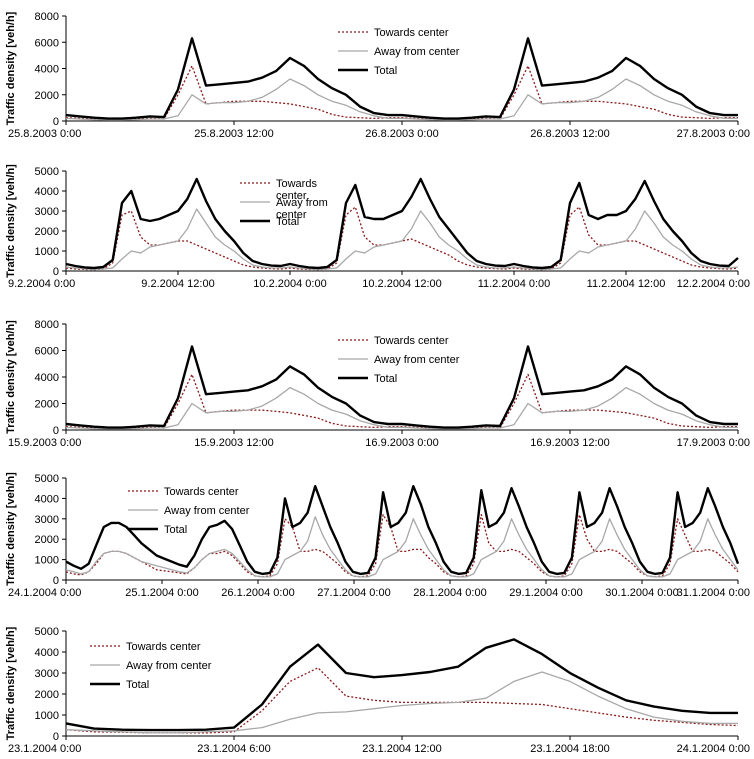 The width and height of the screenshot is (754, 759). I want to click on x-tick-label: 15.9.2003 12:00, so click(234, 443).